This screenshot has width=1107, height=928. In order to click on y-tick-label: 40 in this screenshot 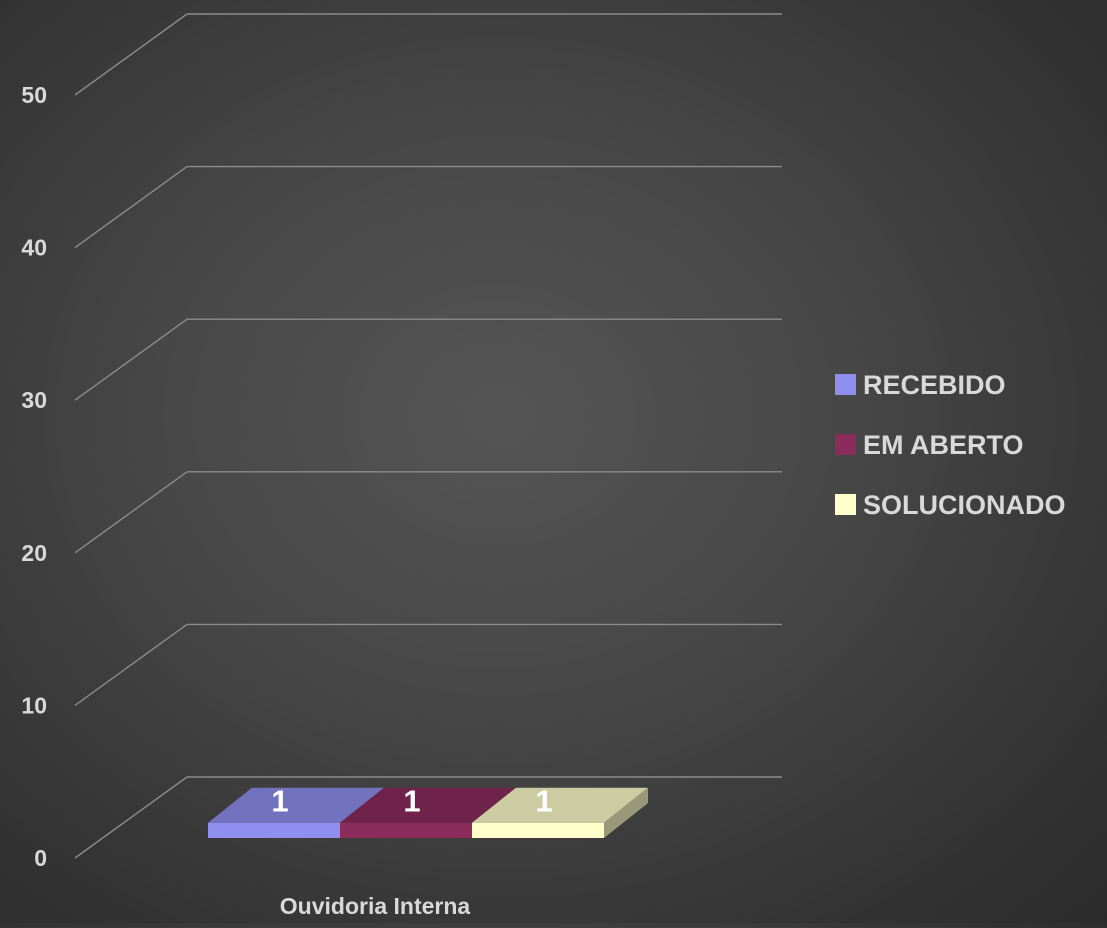, I will do `click(34, 248)`.